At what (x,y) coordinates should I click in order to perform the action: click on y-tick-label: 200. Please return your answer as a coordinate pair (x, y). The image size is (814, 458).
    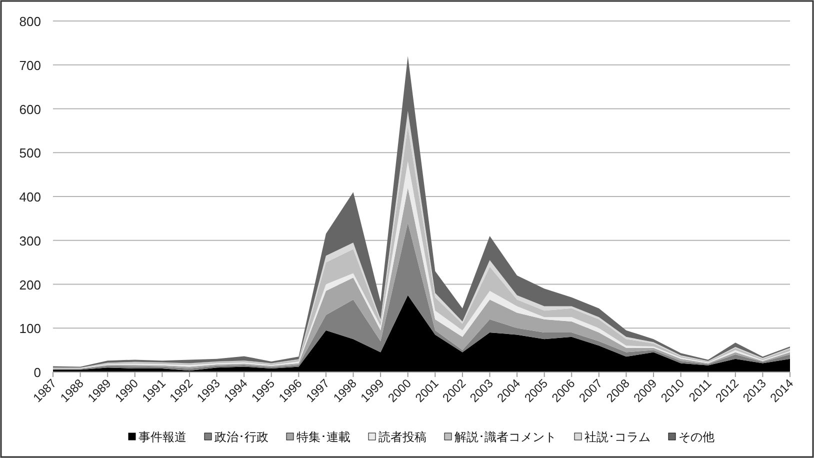
    Looking at the image, I should click on (30, 284).